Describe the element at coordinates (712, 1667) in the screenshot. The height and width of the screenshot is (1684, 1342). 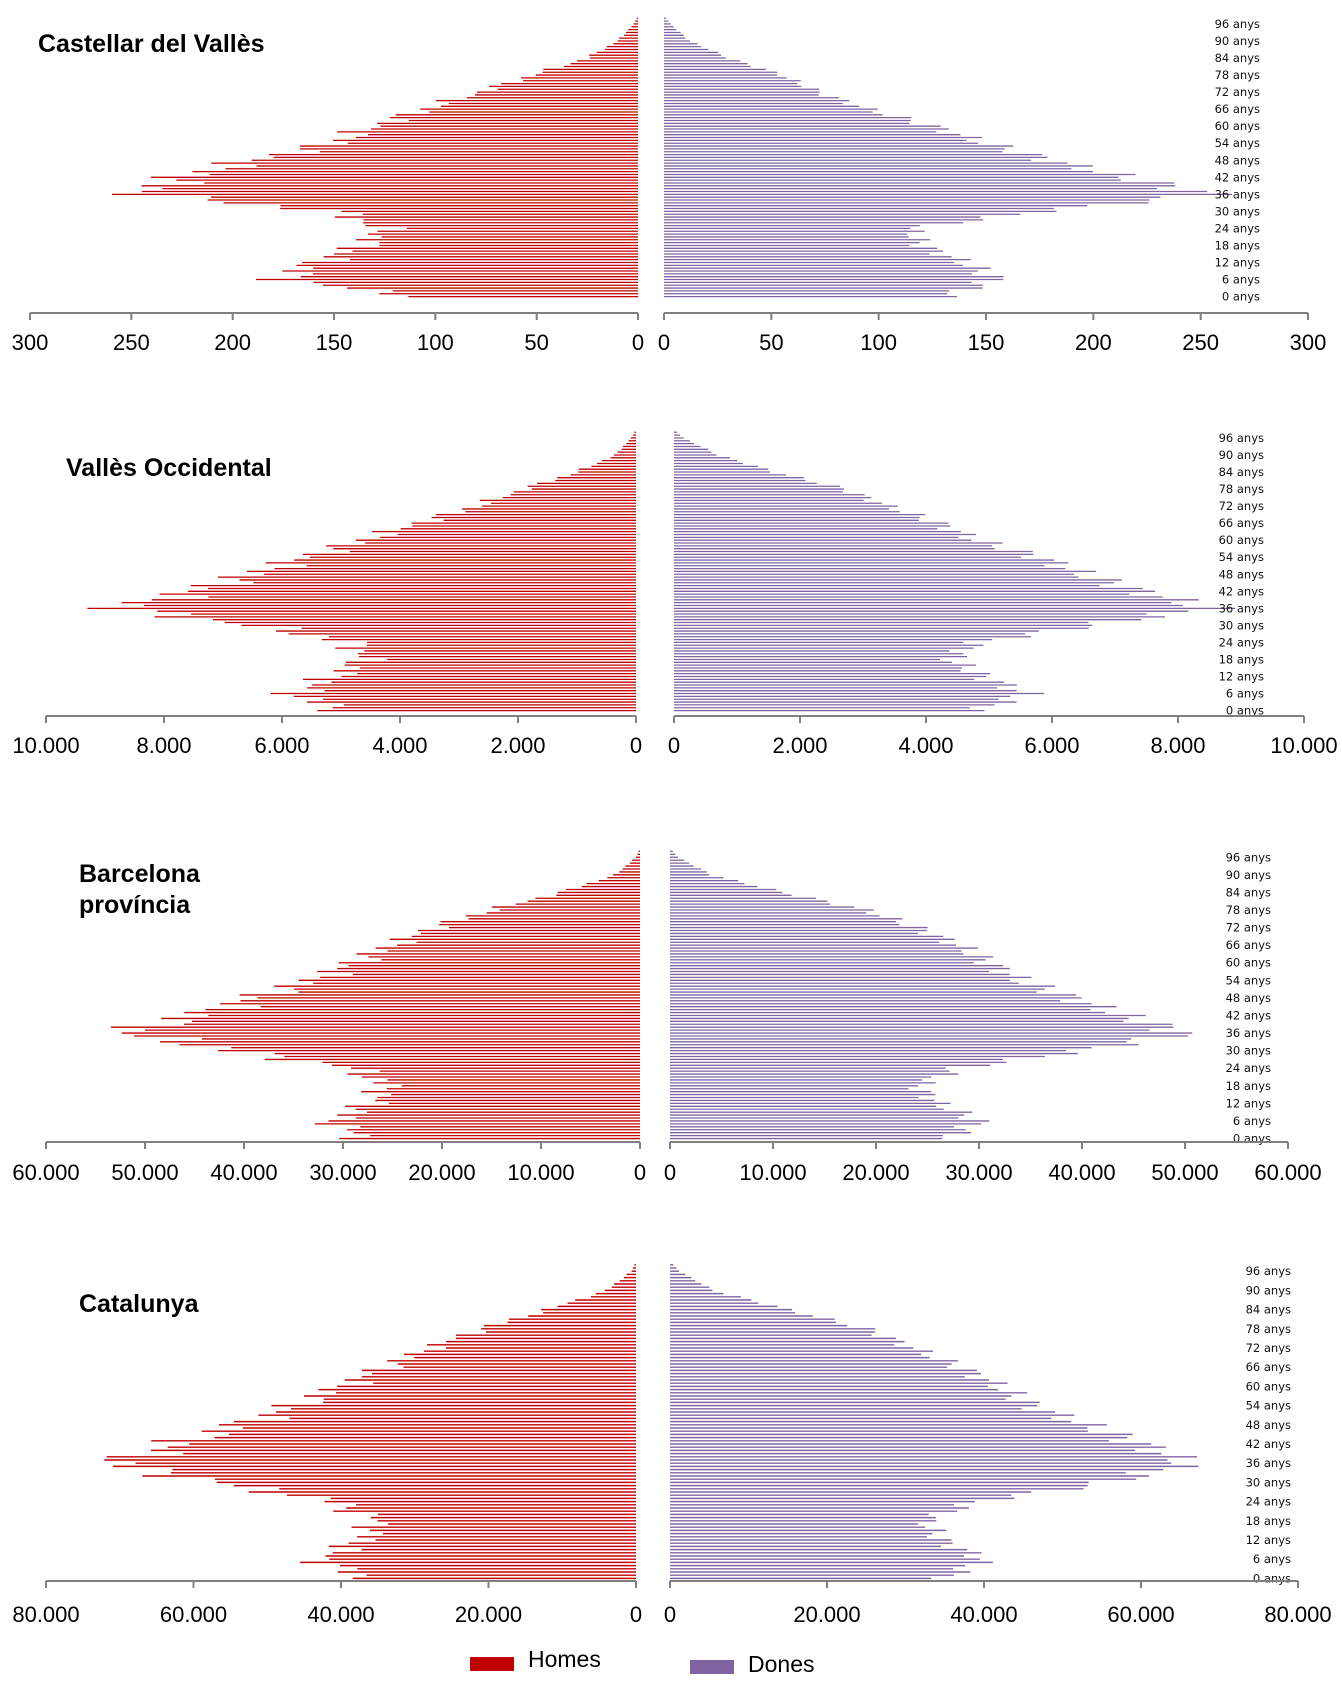
I see `legend-swatch-dones` at that location.